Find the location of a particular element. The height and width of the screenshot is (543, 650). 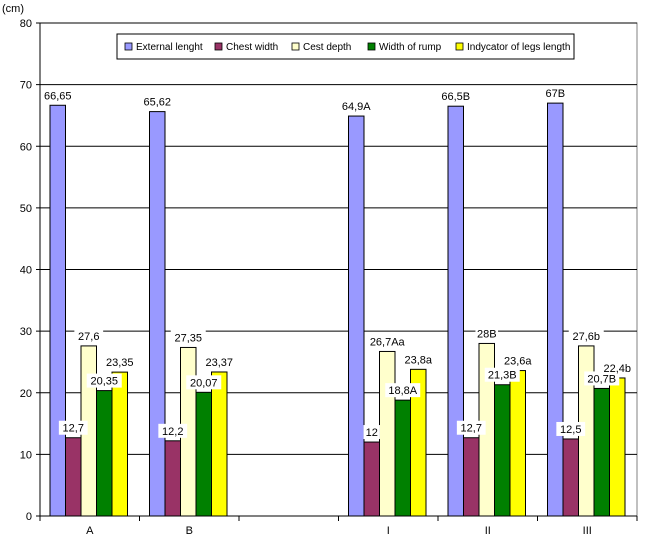

y-tick-label: 30 is located at coordinates (26, 332).